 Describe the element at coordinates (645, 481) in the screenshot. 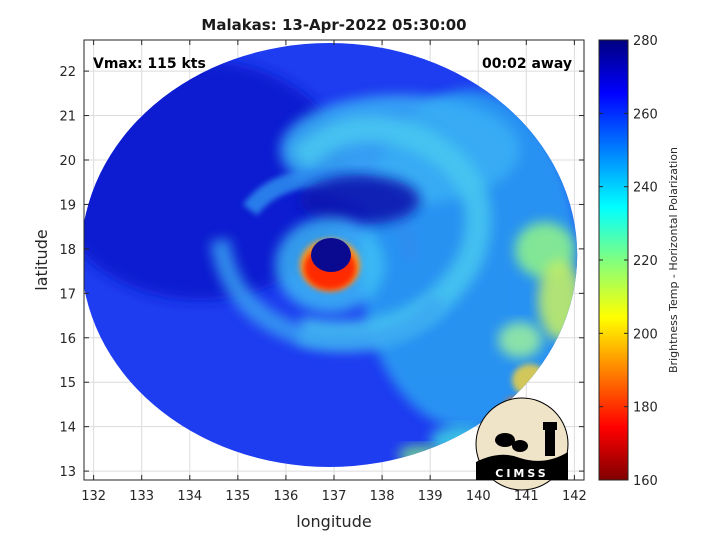

I see `colorbar-tick-label: 160` at that location.